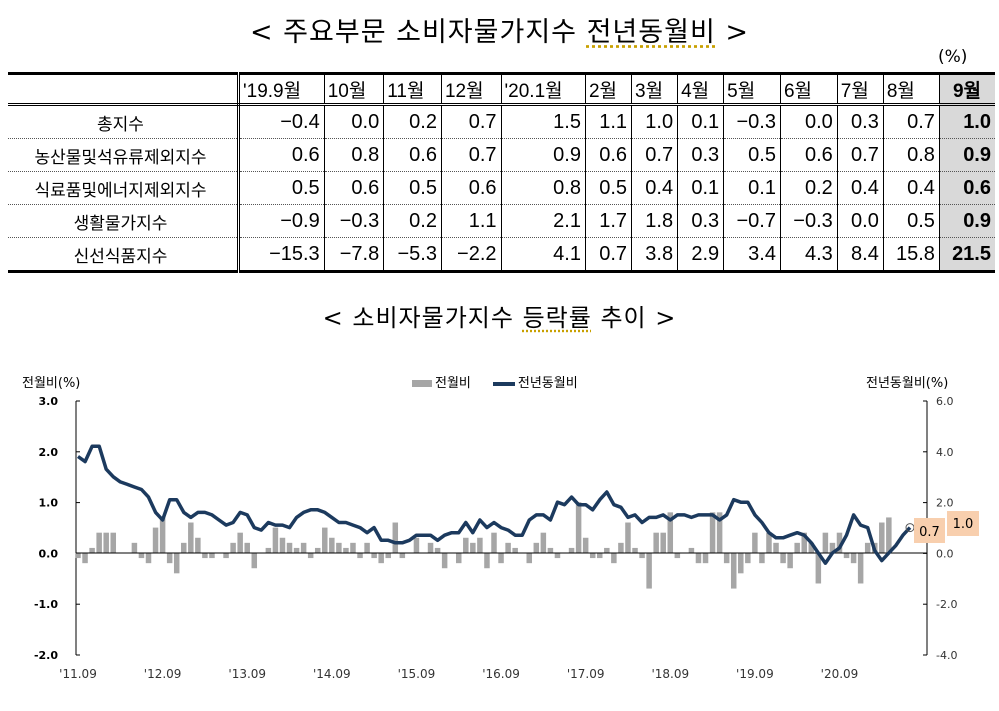  What do you see at coordinates (670, 674) in the screenshot?
I see `x-tick-label: '18.09` at bounding box center [670, 674].